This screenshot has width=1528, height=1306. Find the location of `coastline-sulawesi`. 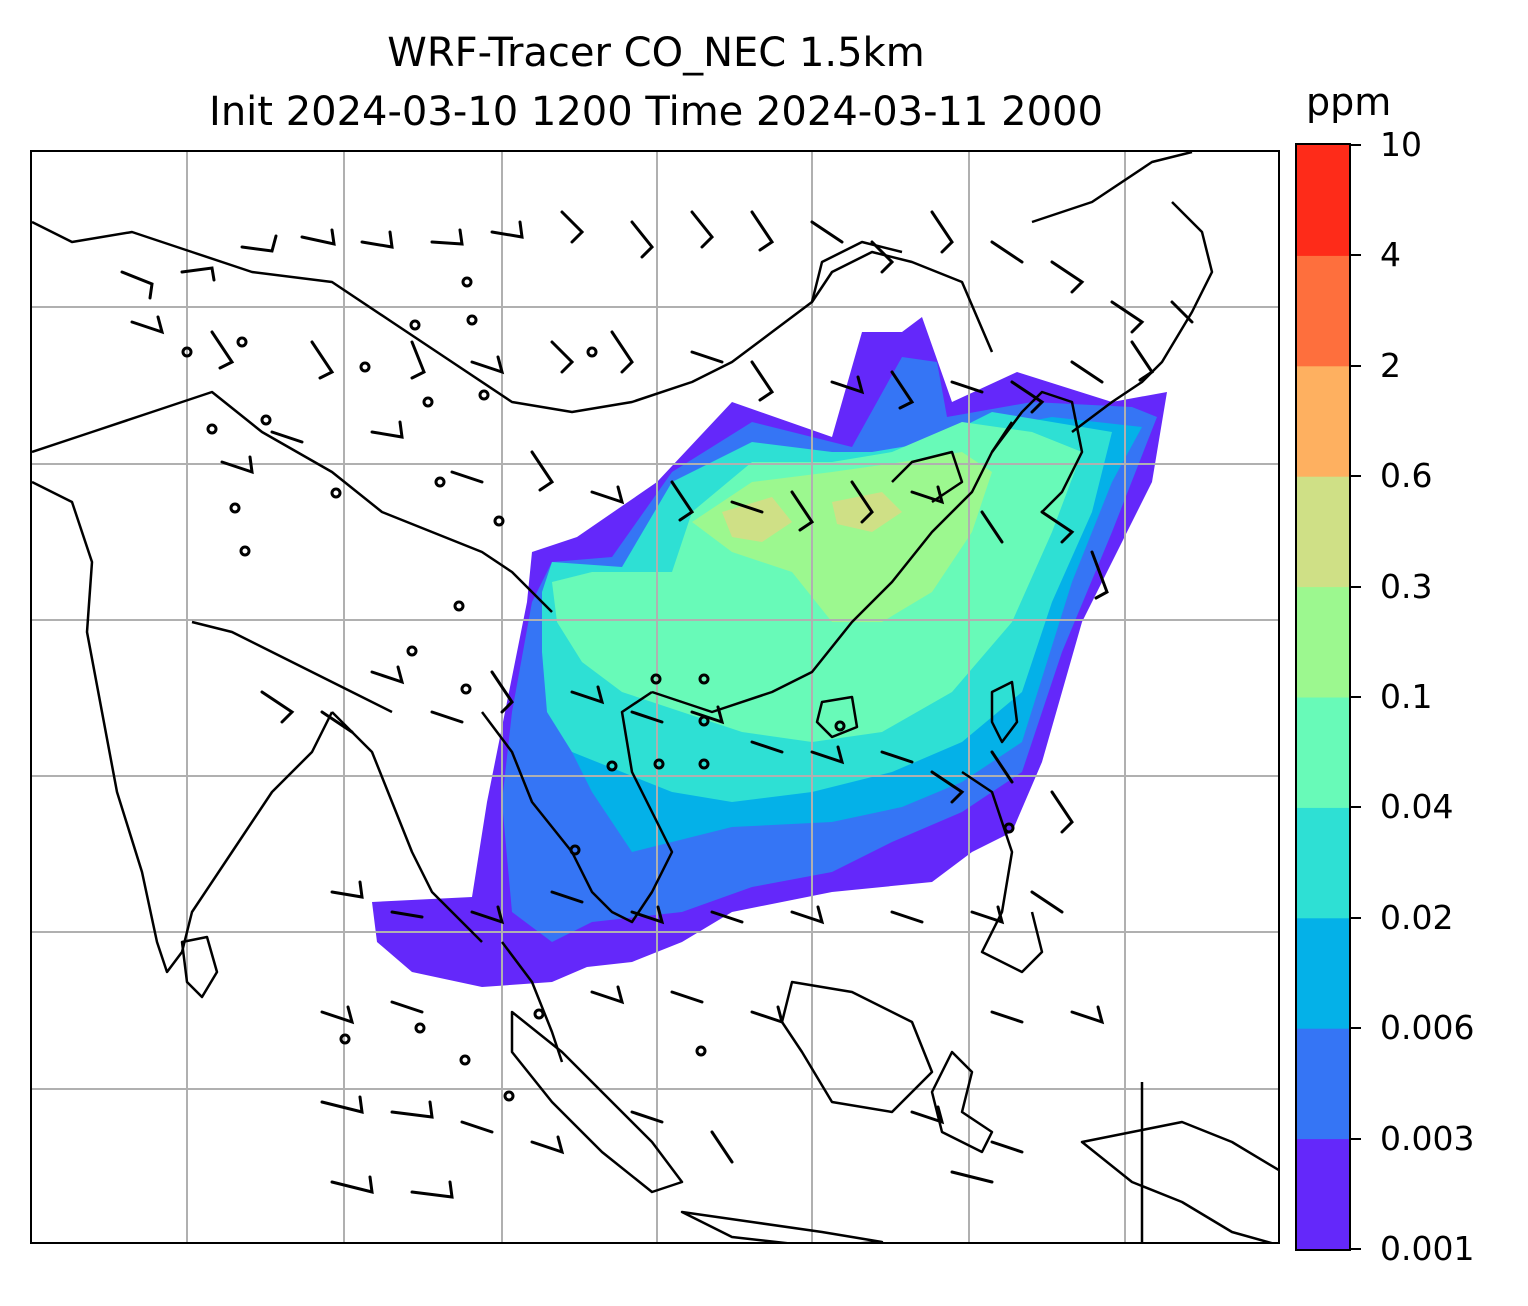

coastline-sulawesi is located at coordinates (962, 1102).